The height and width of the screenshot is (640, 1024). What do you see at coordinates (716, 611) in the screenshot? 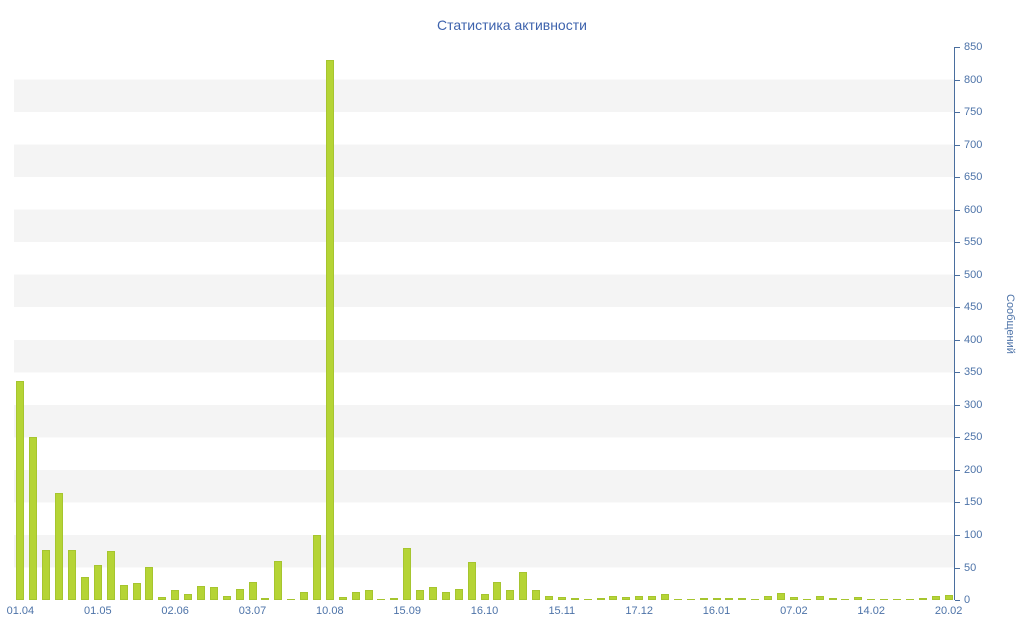
I see `x-tick-label: 16.01` at bounding box center [716, 611].